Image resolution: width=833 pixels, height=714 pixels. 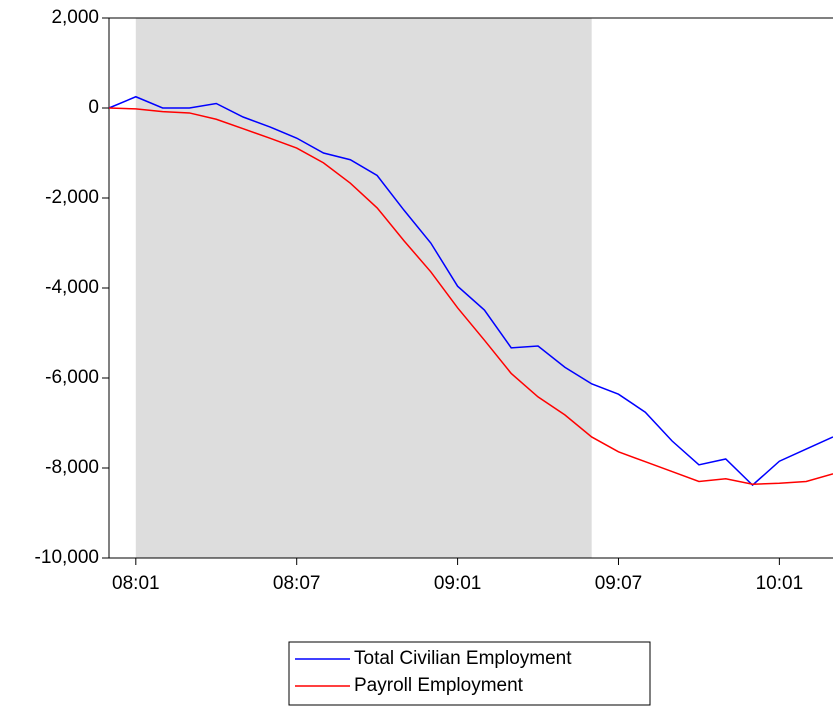 I want to click on x-tick-label: 09:07, so click(x=619, y=583).